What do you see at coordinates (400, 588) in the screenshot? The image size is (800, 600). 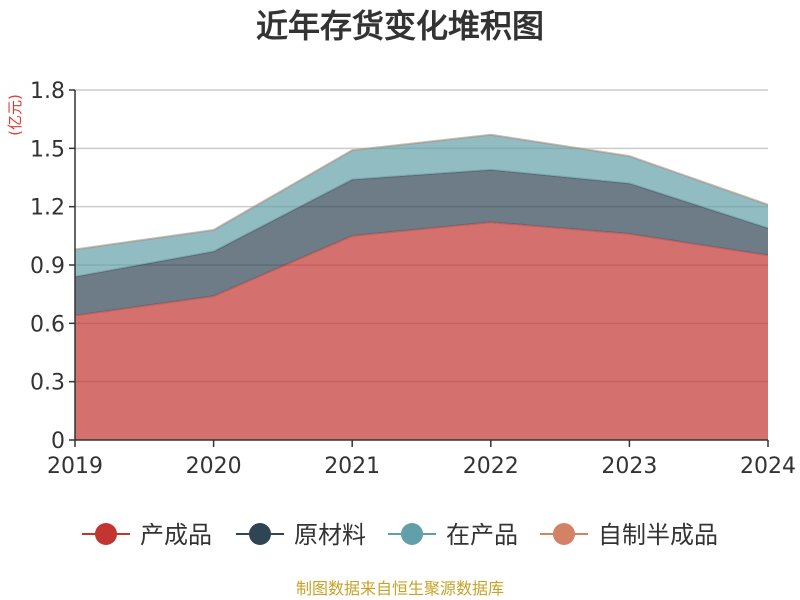 I see `data-source: 制图数据来自恒生聚源数据库` at bounding box center [400, 588].